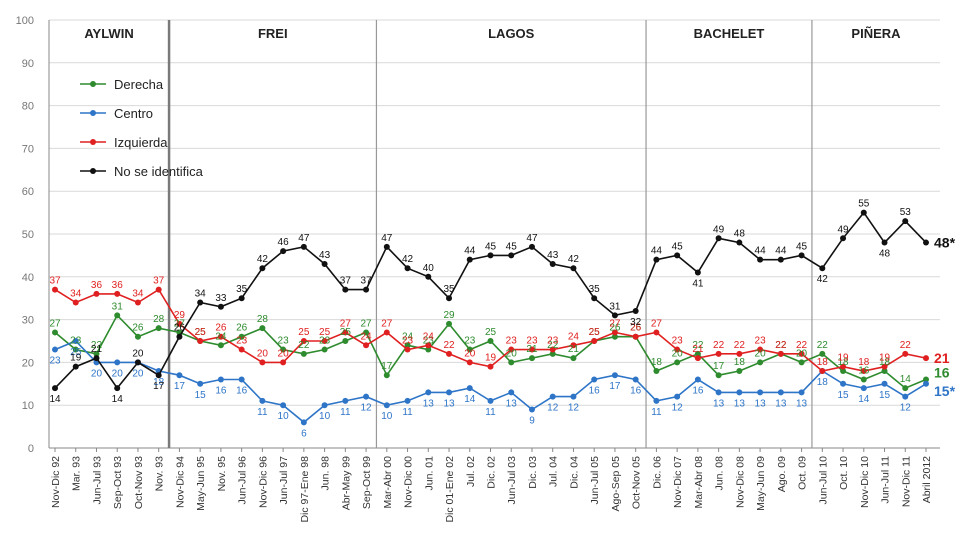 The width and height of the screenshot is (957, 540). What do you see at coordinates (616, 484) in the screenshot?
I see `x-tick-label: Ago-Sep 05` at bounding box center [616, 484].